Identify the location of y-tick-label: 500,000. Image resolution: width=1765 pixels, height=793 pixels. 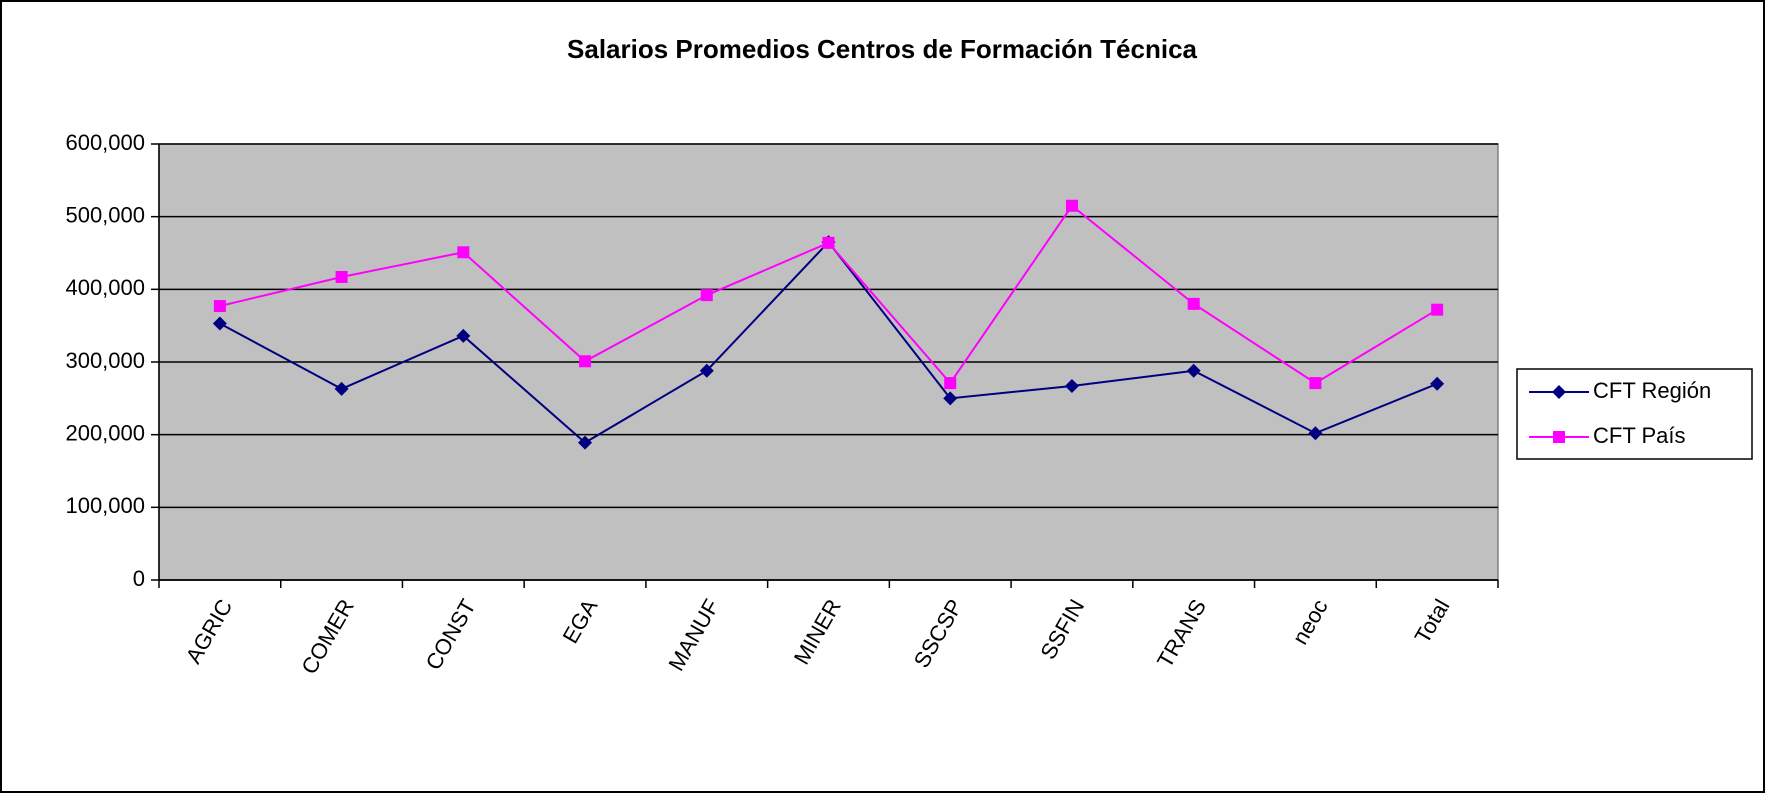
(105, 214).